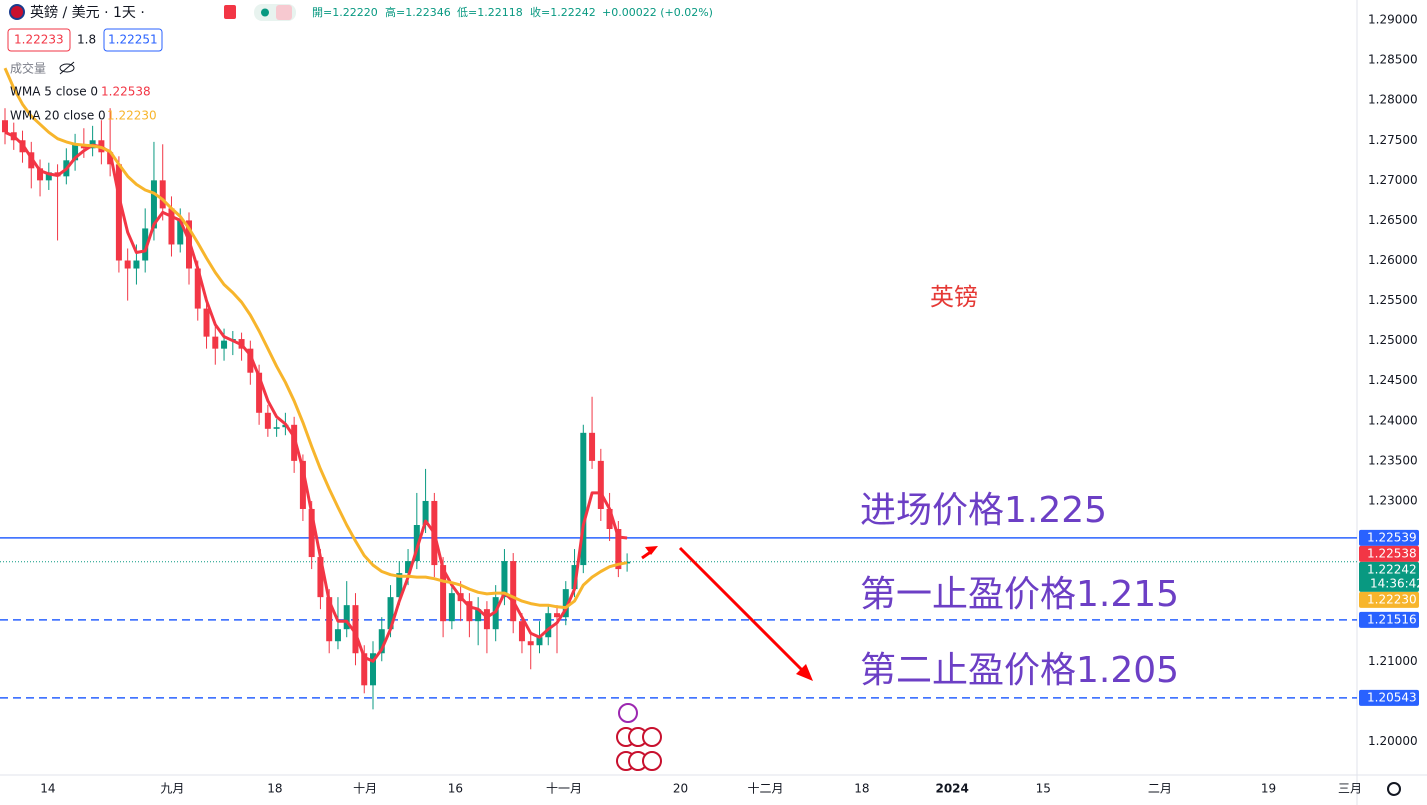 Image resolution: width=1427 pixels, height=805 pixels. Describe the element at coordinates (1392, 537) in the screenshot. I see `price-label: 1.22539` at that location.